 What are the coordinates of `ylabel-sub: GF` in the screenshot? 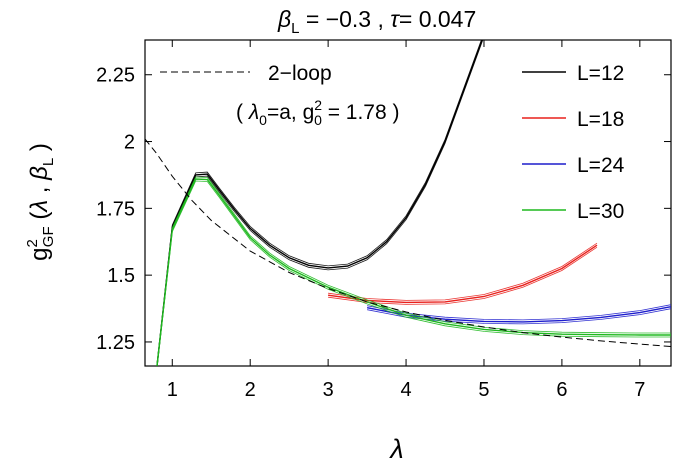 It's located at (48, 236).